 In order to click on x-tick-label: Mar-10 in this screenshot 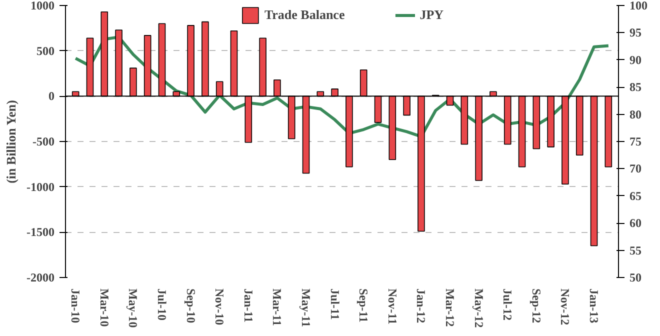, I will do `click(104, 307)`.